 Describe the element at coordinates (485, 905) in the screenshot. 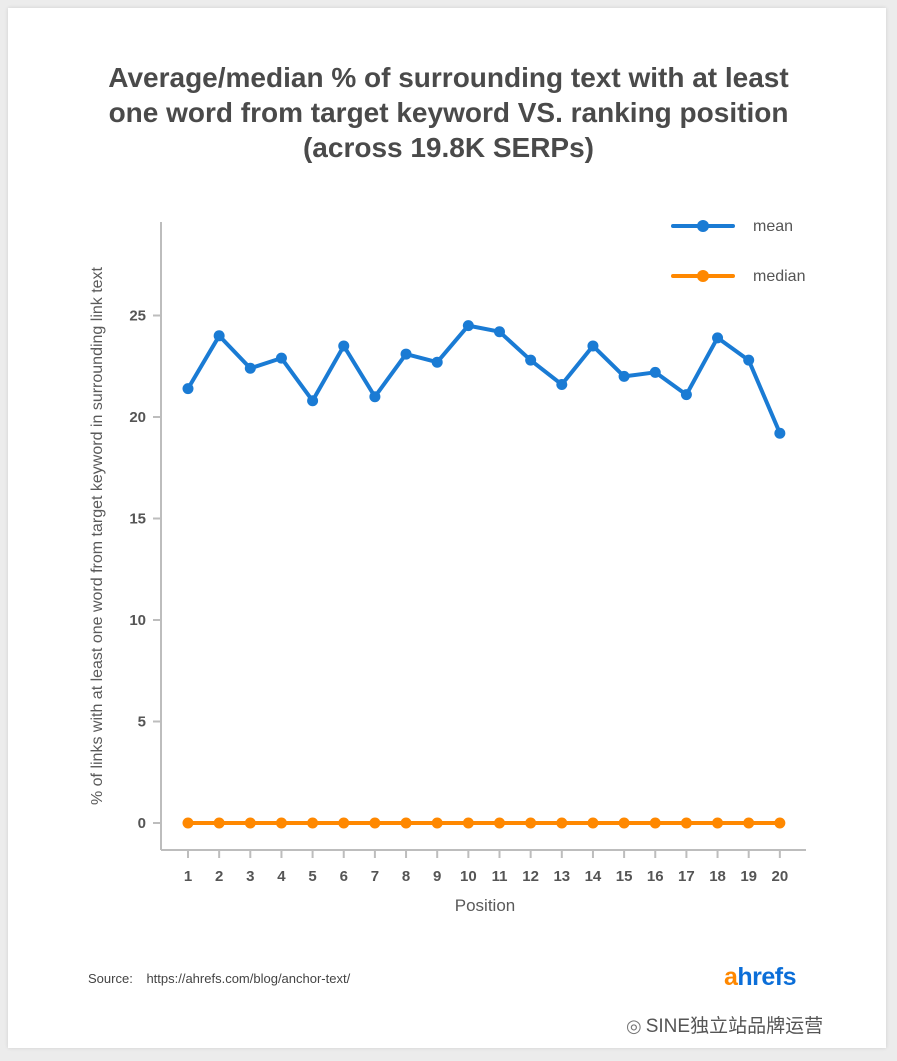

I see `x-axis-label: Position` at that location.